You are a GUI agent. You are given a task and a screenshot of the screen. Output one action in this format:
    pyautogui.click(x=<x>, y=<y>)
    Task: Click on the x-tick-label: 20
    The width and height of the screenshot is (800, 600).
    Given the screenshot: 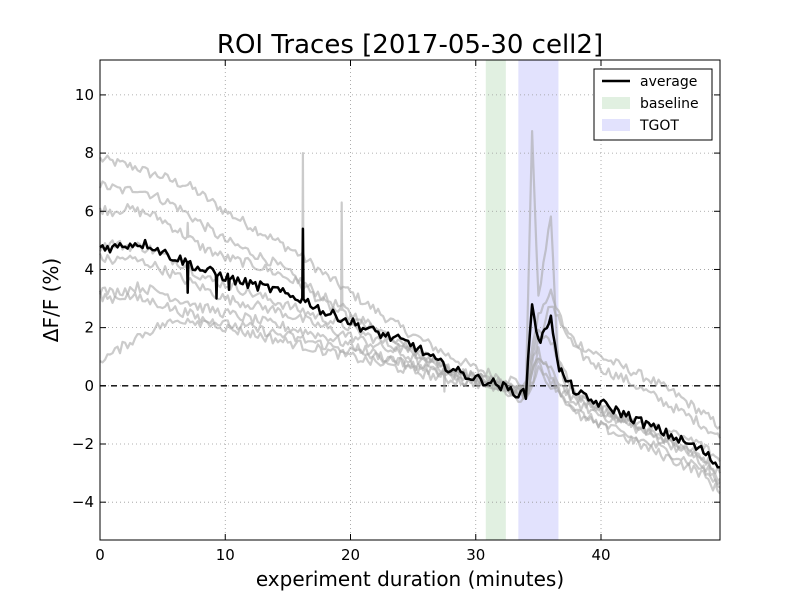 What is the action you would take?
    pyautogui.click(x=350, y=555)
    